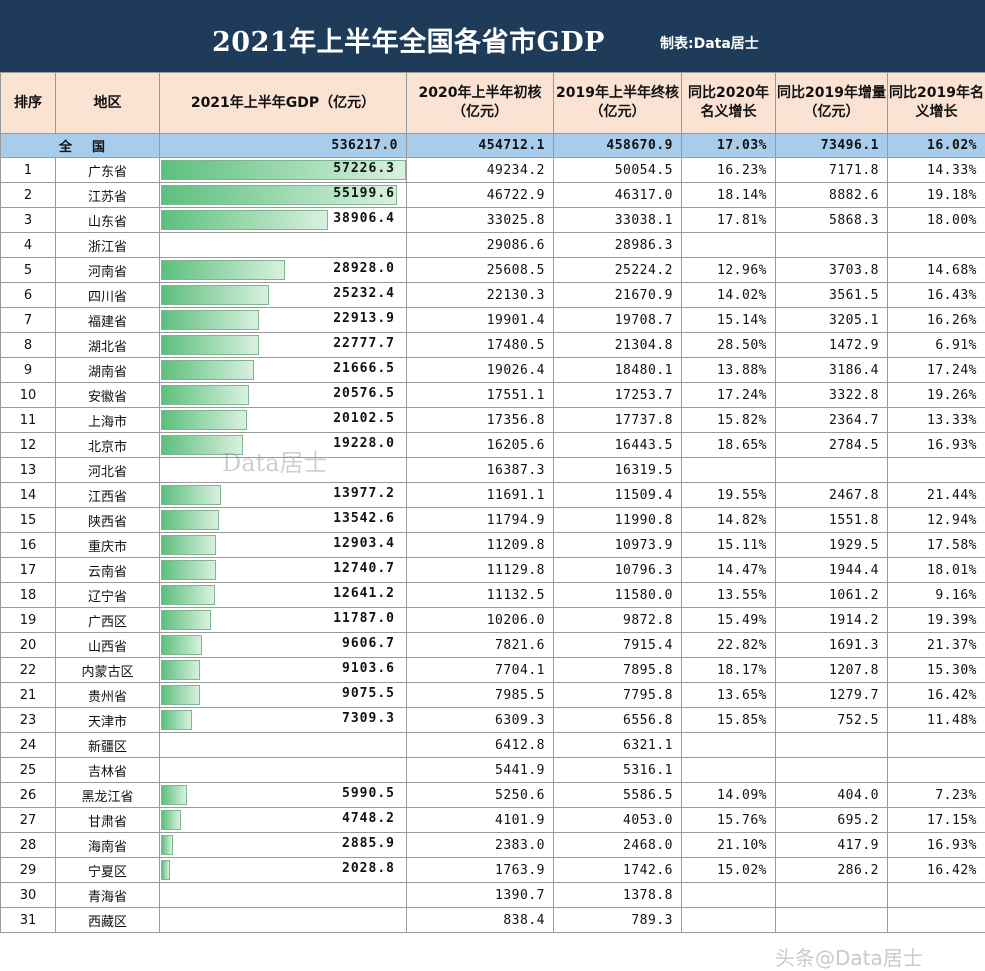 The height and width of the screenshot is (971, 985). What do you see at coordinates (618, 745) in the screenshot?
I see `gdp2019-cell: 6321.1` at bounding box center [618, 745].